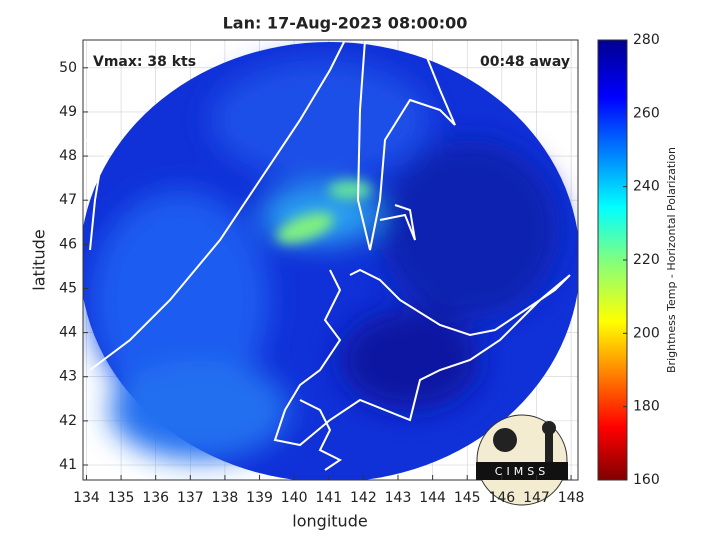 This screenshot has width=720, height=540. Describe the element at coordinates (536, 498) in the screenshot. I see `x-tick-label: 147` at that location.